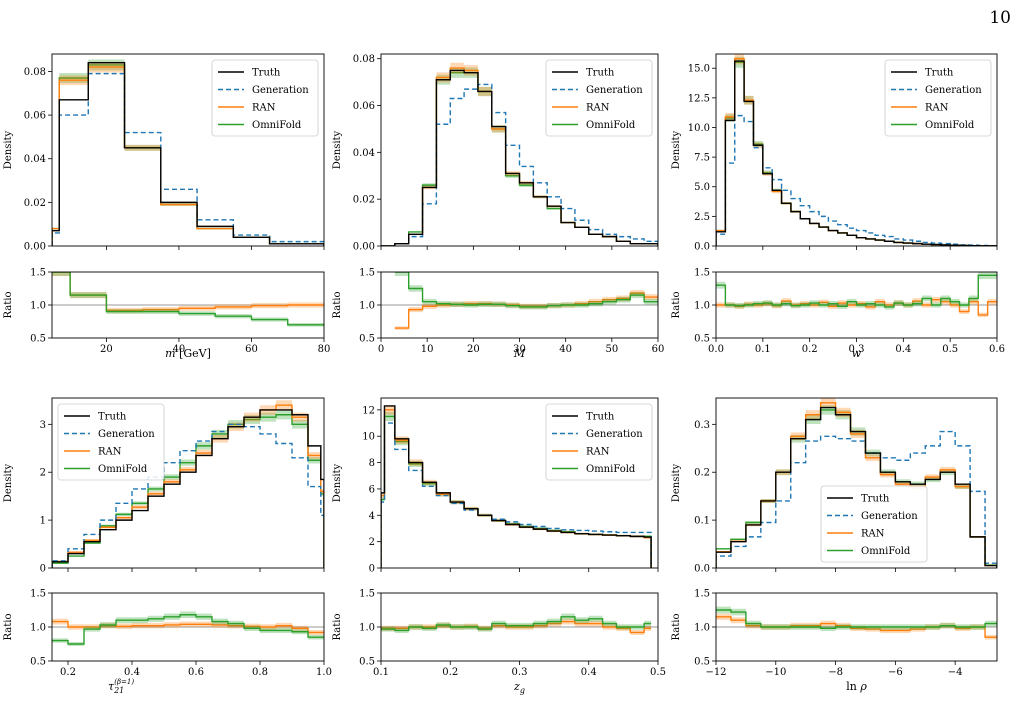 Image resolution: width=1019 pixels, height=722 pixels. I want to click on y-tick-label: 0.02, so click(364, 200).